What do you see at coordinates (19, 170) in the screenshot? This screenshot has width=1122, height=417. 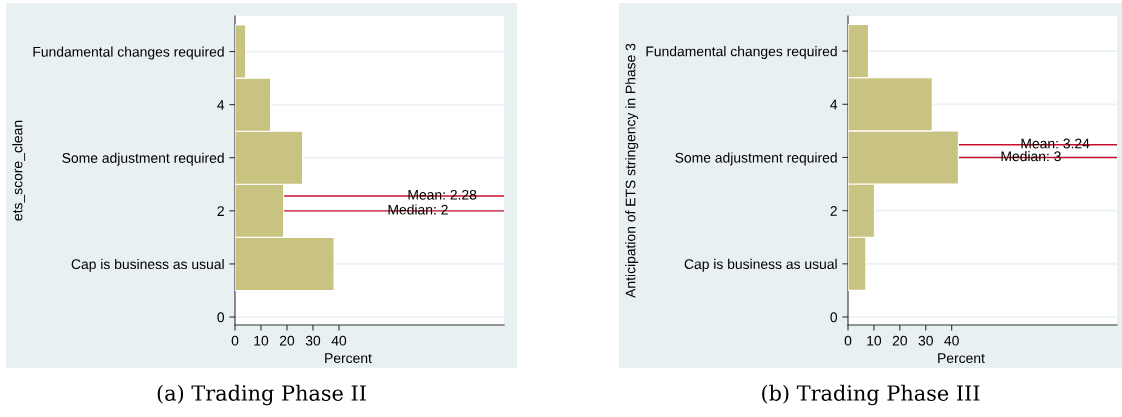 I see `y-axis-title: ets_score_clean` at bounding box center [19, 170].